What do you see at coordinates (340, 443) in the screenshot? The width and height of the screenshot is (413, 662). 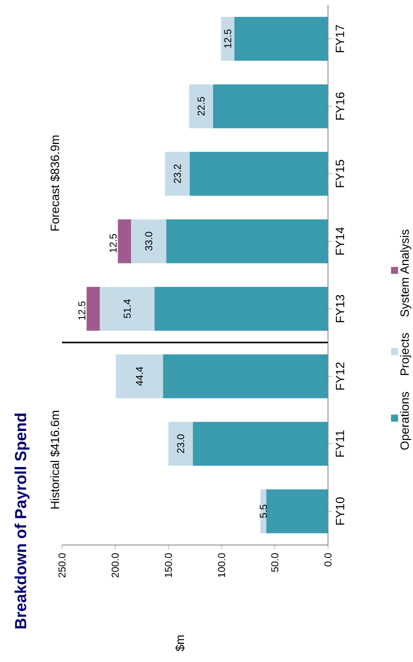 I see `y-tick-label: FY11` at bounding box center [340, 443].